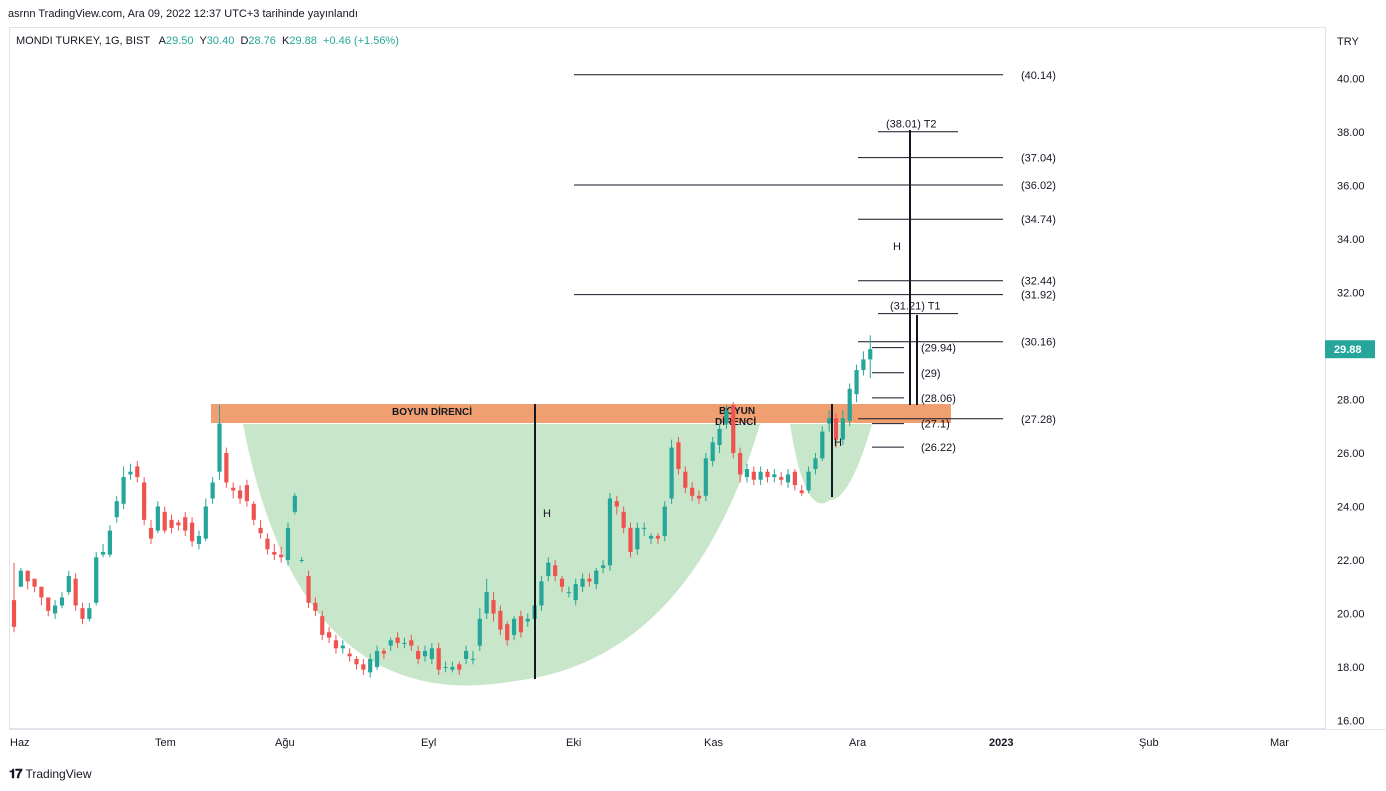 The image size is (1386, 791). Describe the element at coordinates (244, 41) in the screenshot. I see `low-label: D` at that location.